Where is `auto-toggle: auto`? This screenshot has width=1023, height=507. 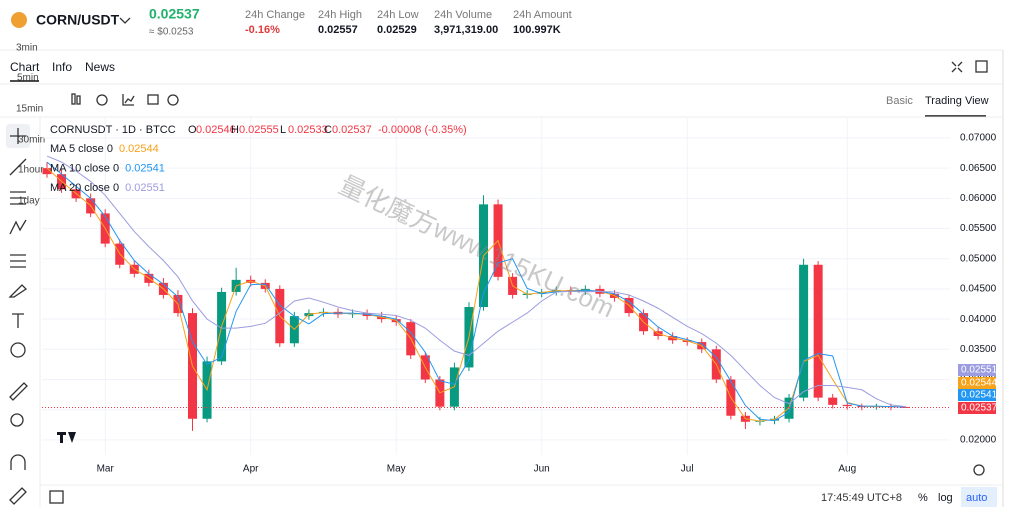
auto-toggle: auto is located at coordinates (976, 498).